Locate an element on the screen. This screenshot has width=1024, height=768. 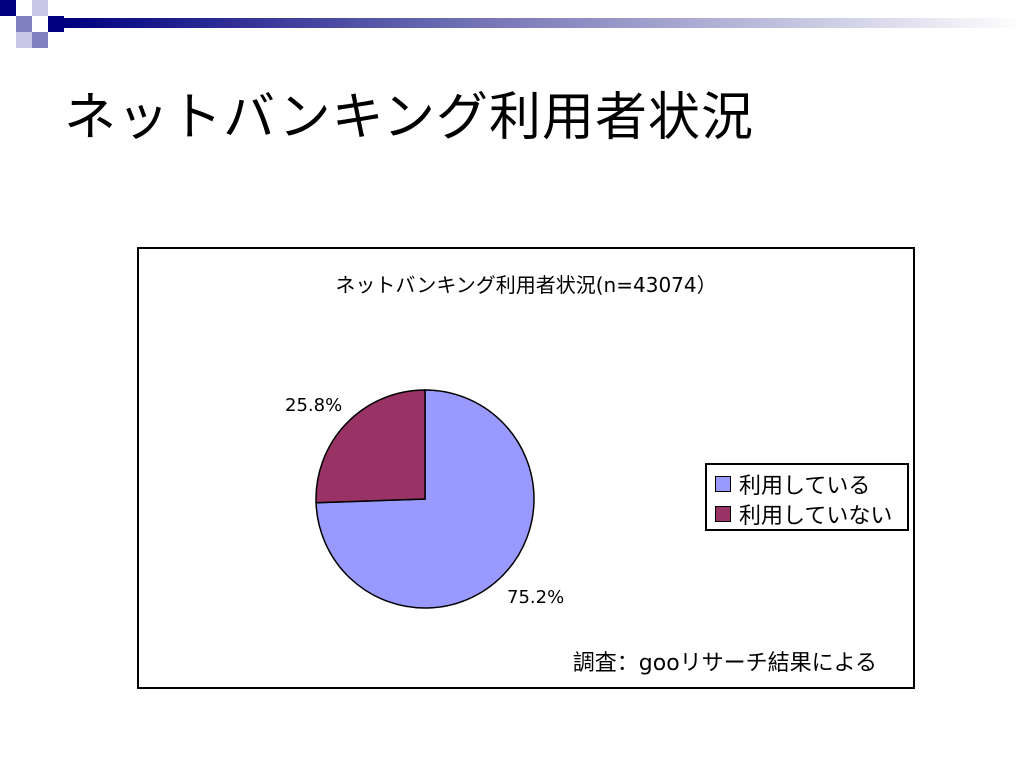
legend-item-not-using: 利用していない is located at coordinates (811, 514).